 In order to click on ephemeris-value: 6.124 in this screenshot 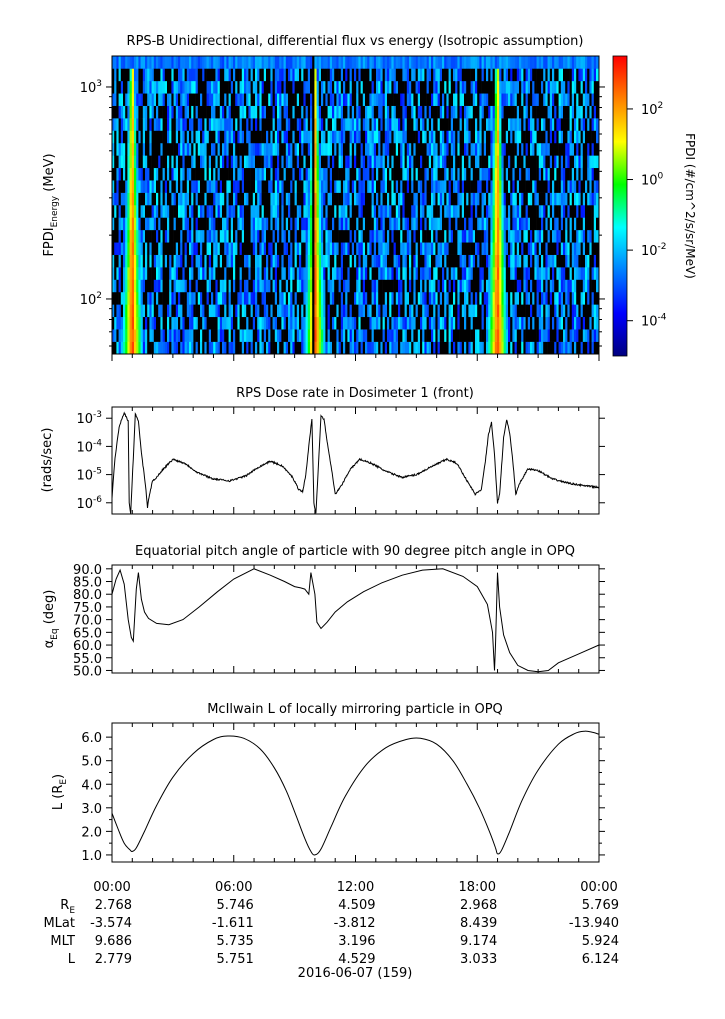, I will do `click(600, 959)`.